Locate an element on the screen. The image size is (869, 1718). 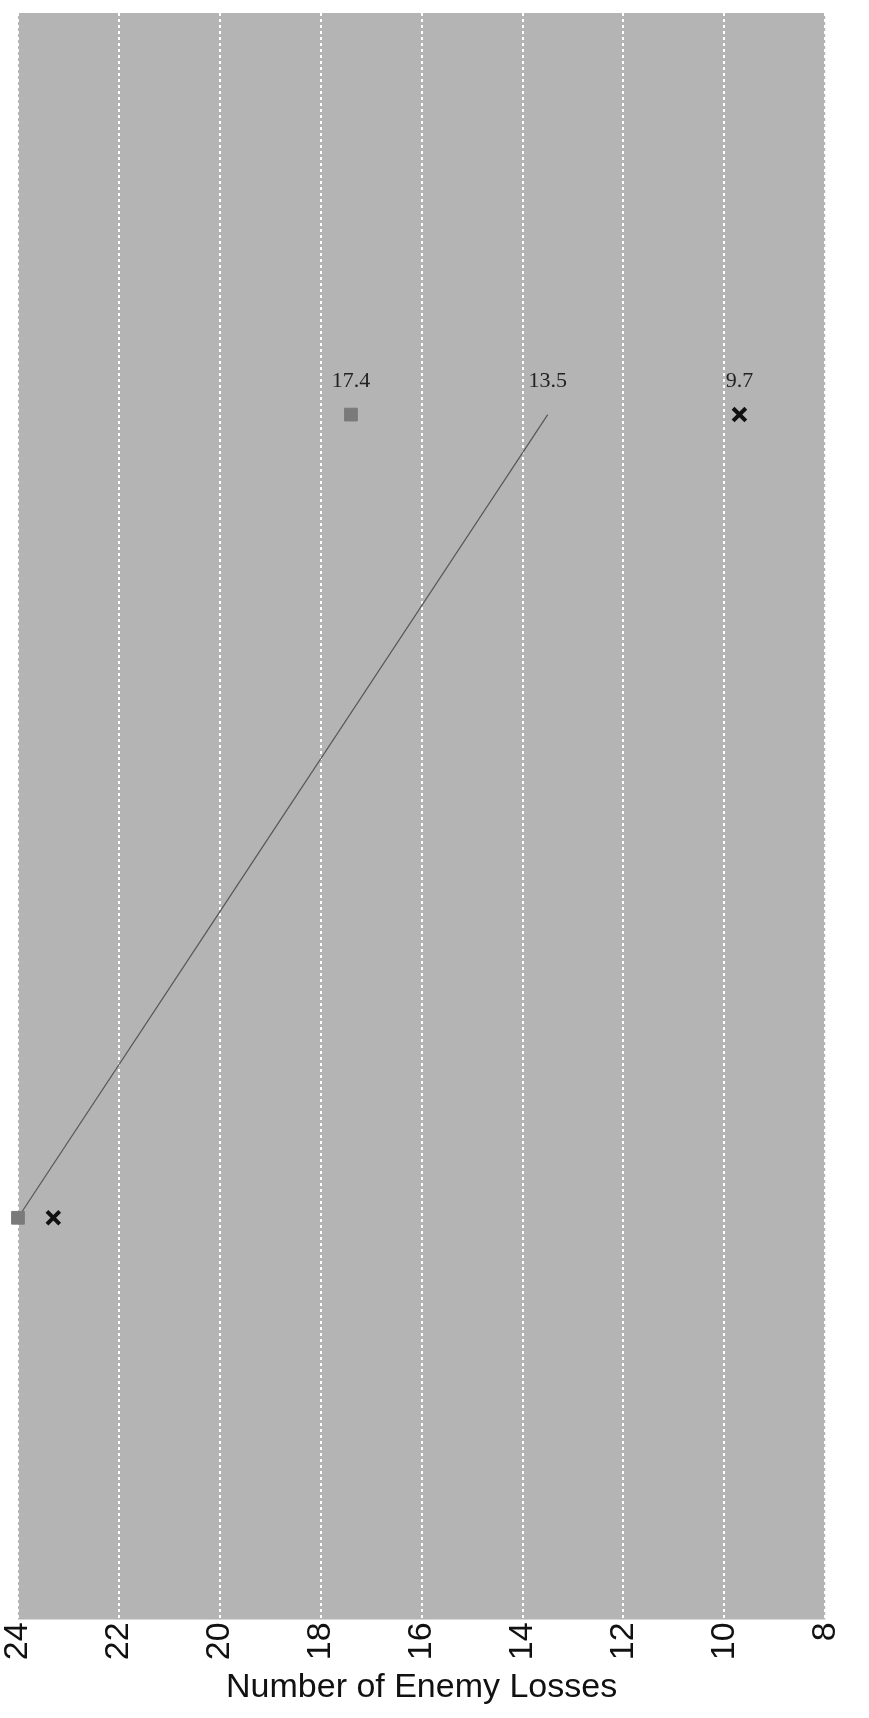
data-label: 17.4 is located at coordinates (351, 380).